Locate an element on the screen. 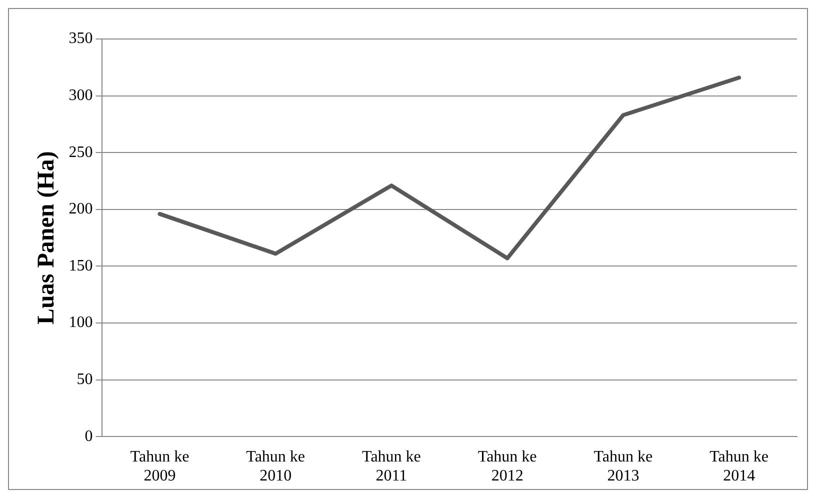  y-tick-label: 150 is located at coordinates (80, 265).